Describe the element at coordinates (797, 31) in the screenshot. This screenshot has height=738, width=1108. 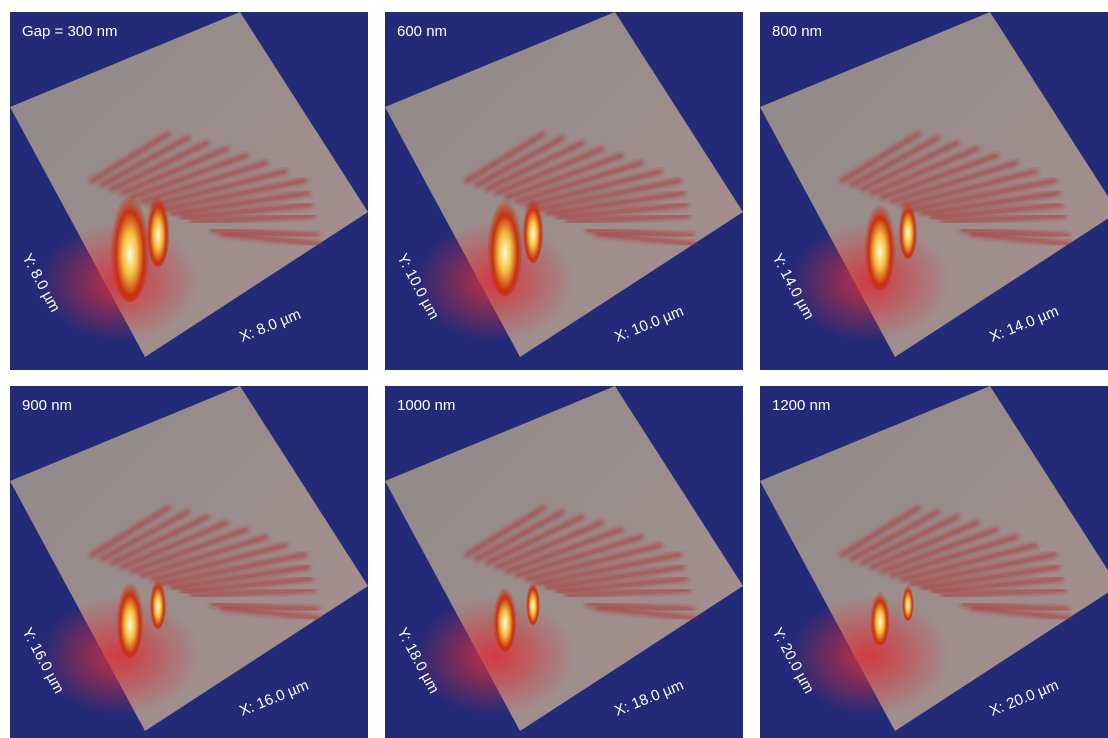
I see `panel-label: 800 nm` at that location.